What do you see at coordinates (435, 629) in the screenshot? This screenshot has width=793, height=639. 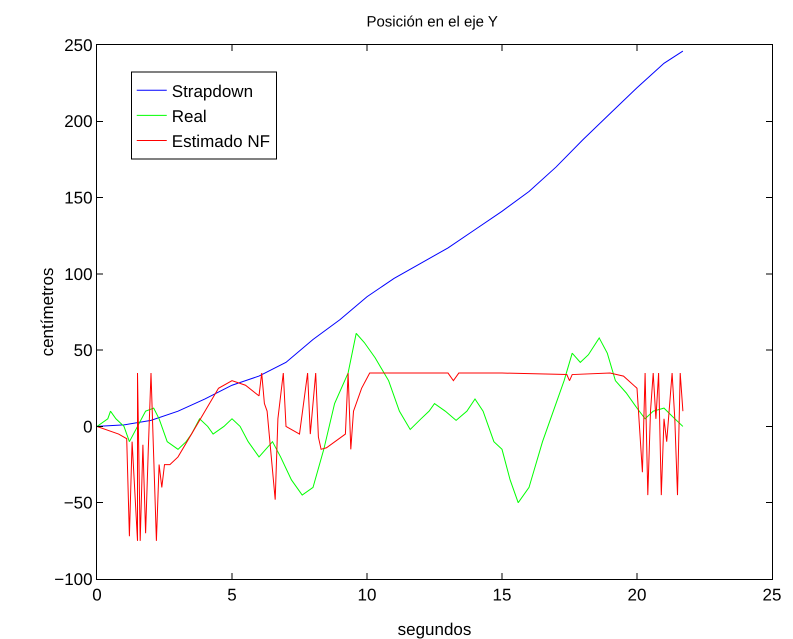 I see `x-axis-title: segundos` at bounding box center [435, 629].